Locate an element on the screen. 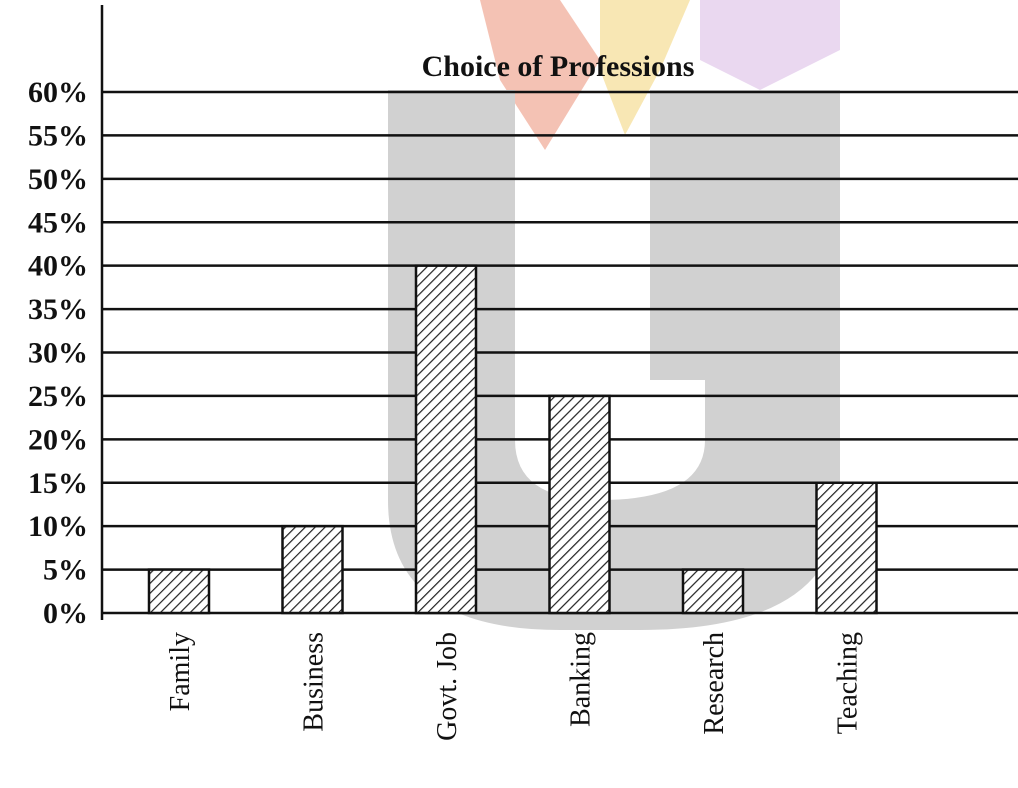 The height and width of the screenshot is (788, 1018). bar-teaching is located at coordinates (846, 548).